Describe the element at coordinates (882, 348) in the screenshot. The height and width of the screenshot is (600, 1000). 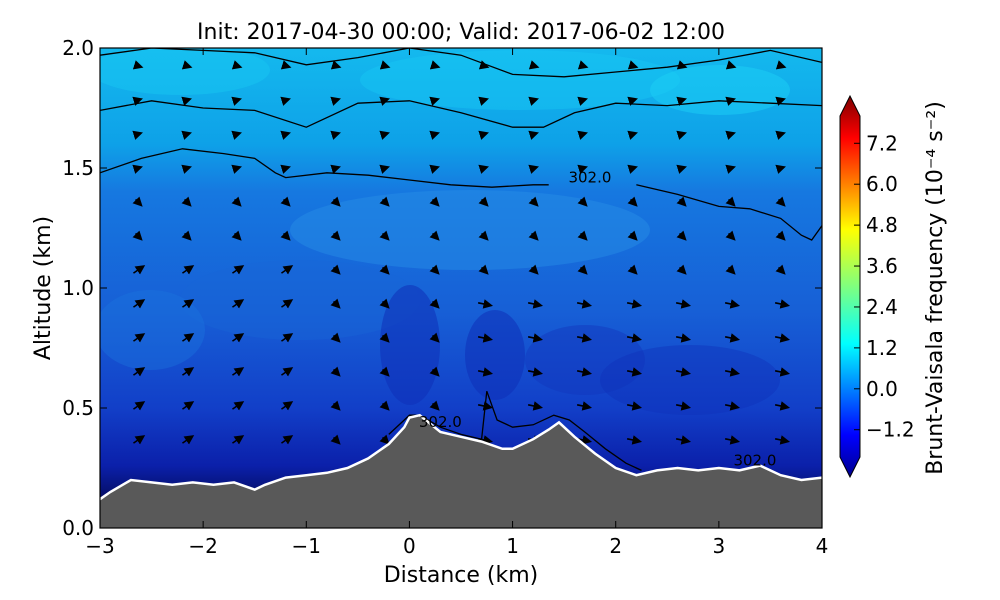
I see `colorbar-tick-label: 1.2` at that location.